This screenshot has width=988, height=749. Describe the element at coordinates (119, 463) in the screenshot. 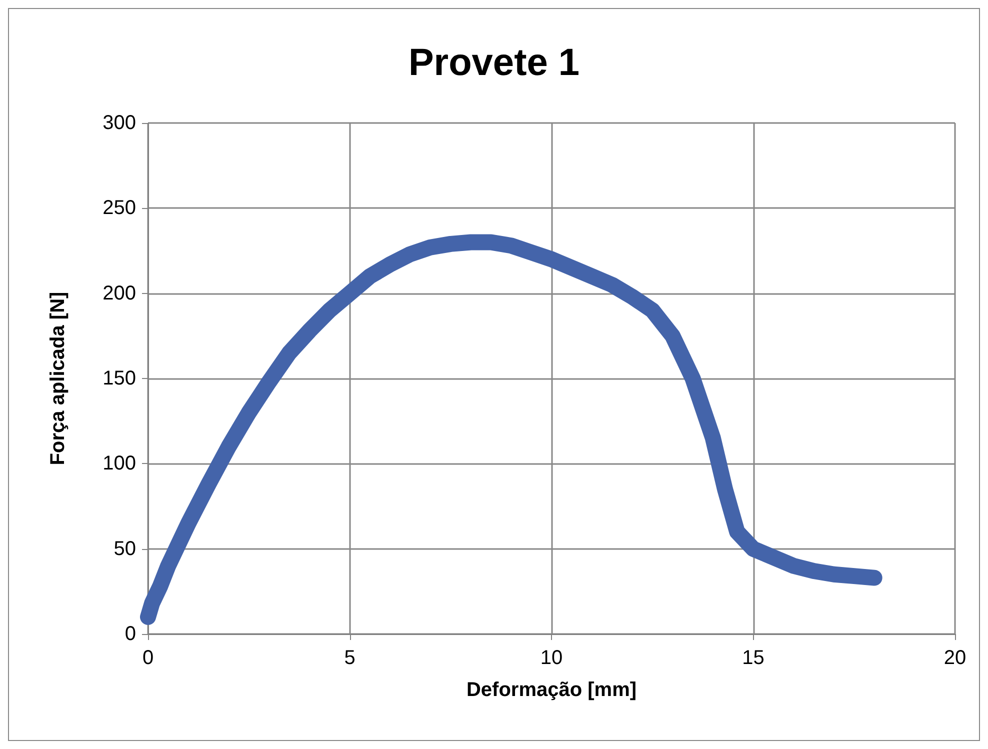

I see `y-tick-label: 100` at that location.